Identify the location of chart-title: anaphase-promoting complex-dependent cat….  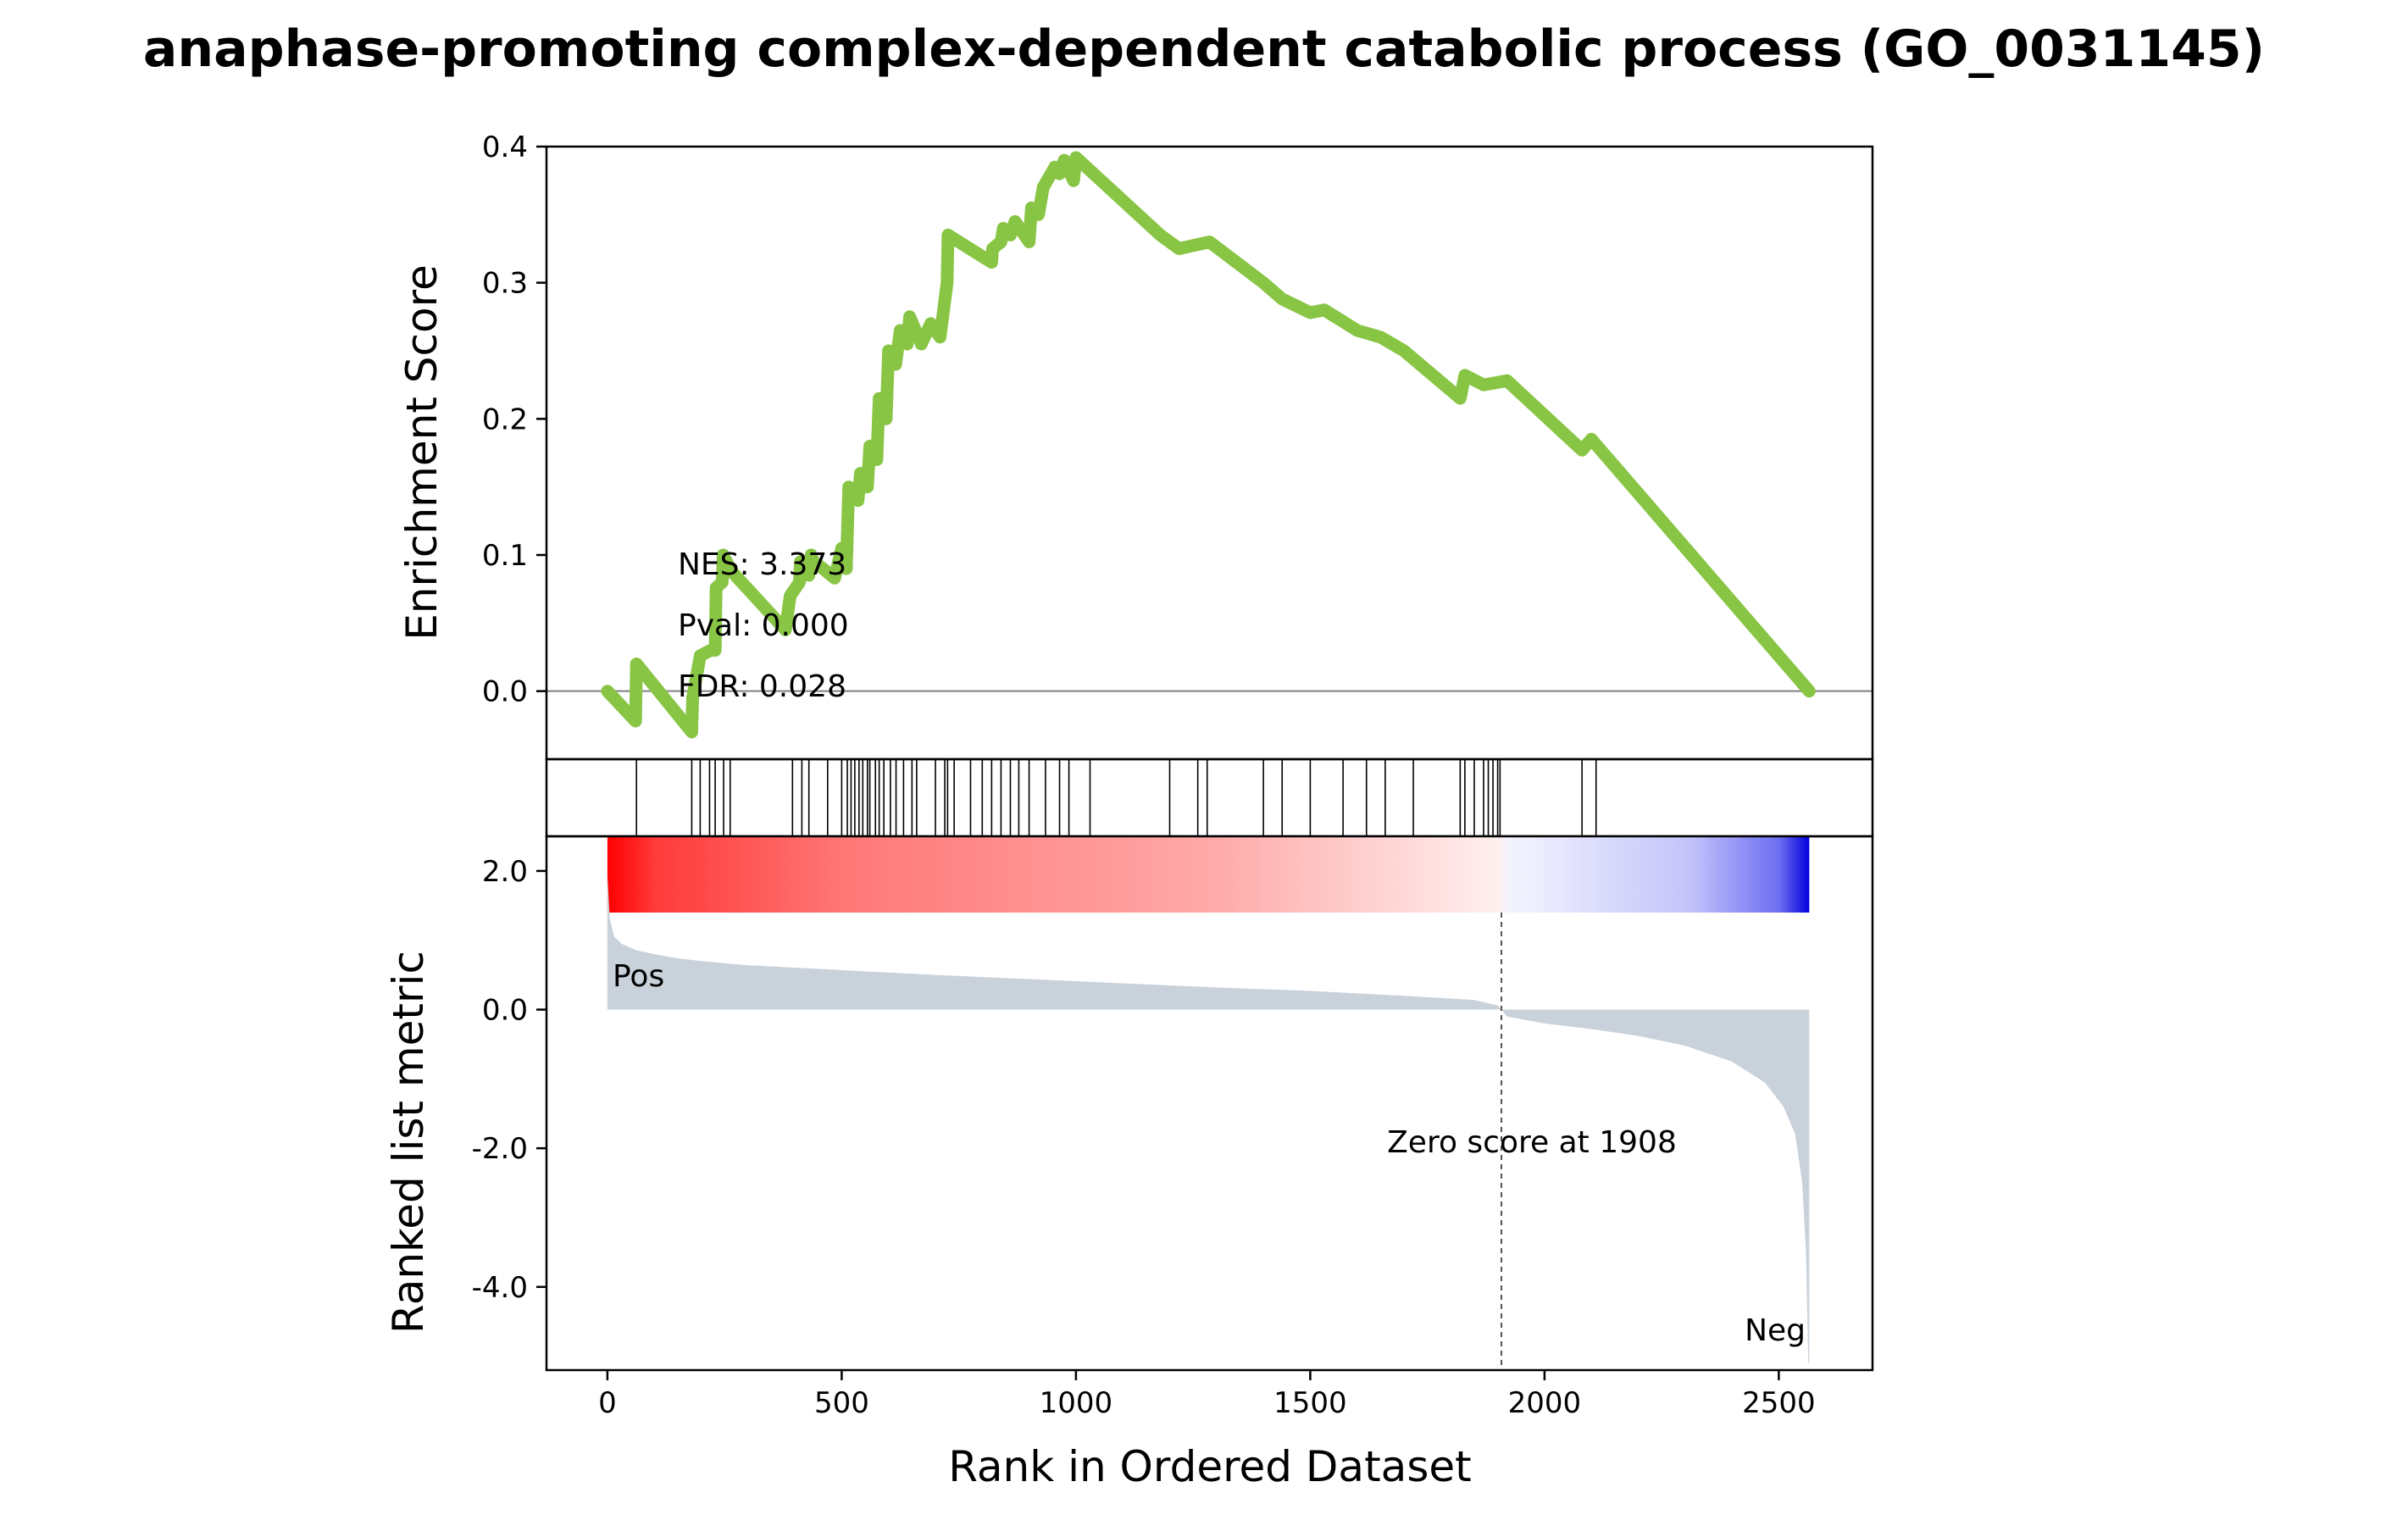
(1204, 49).